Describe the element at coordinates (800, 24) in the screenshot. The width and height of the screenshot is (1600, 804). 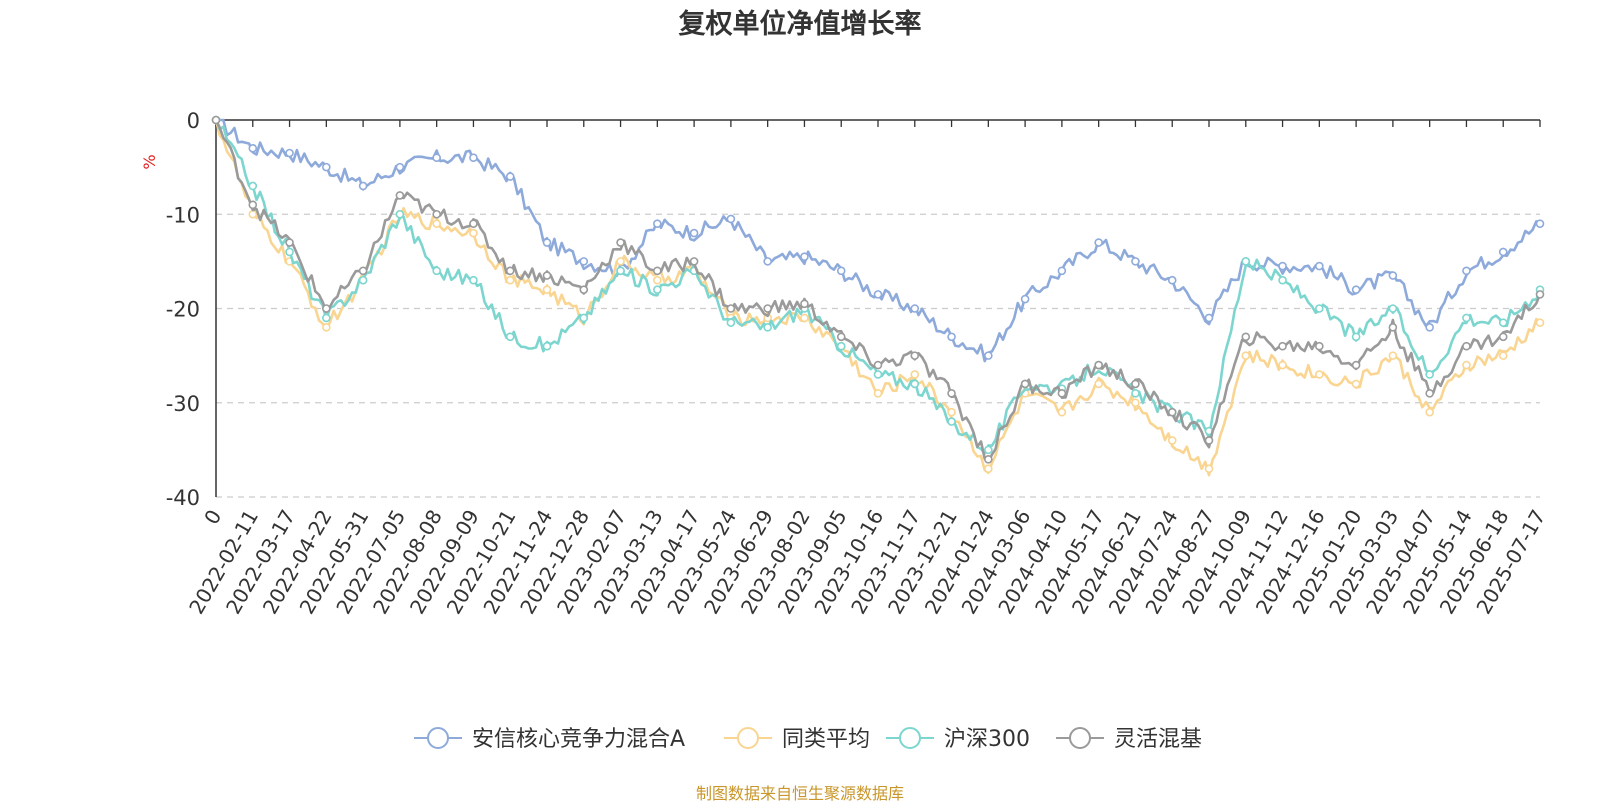
I see `chart-title: 复权单位净值增长率` at that location.